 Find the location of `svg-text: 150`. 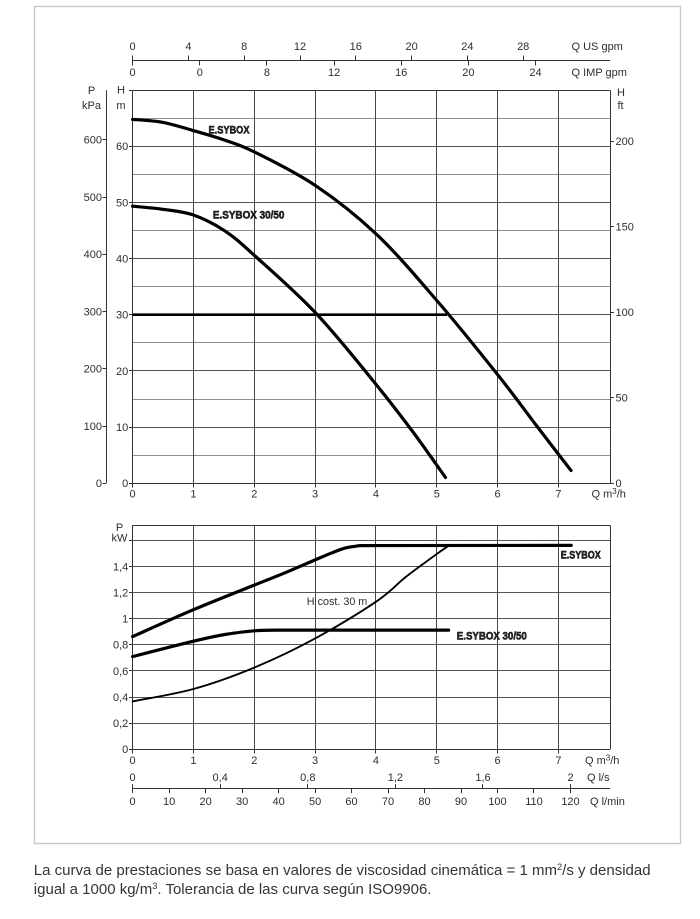

svg-text: 150 is located at coordinates (625, 227).